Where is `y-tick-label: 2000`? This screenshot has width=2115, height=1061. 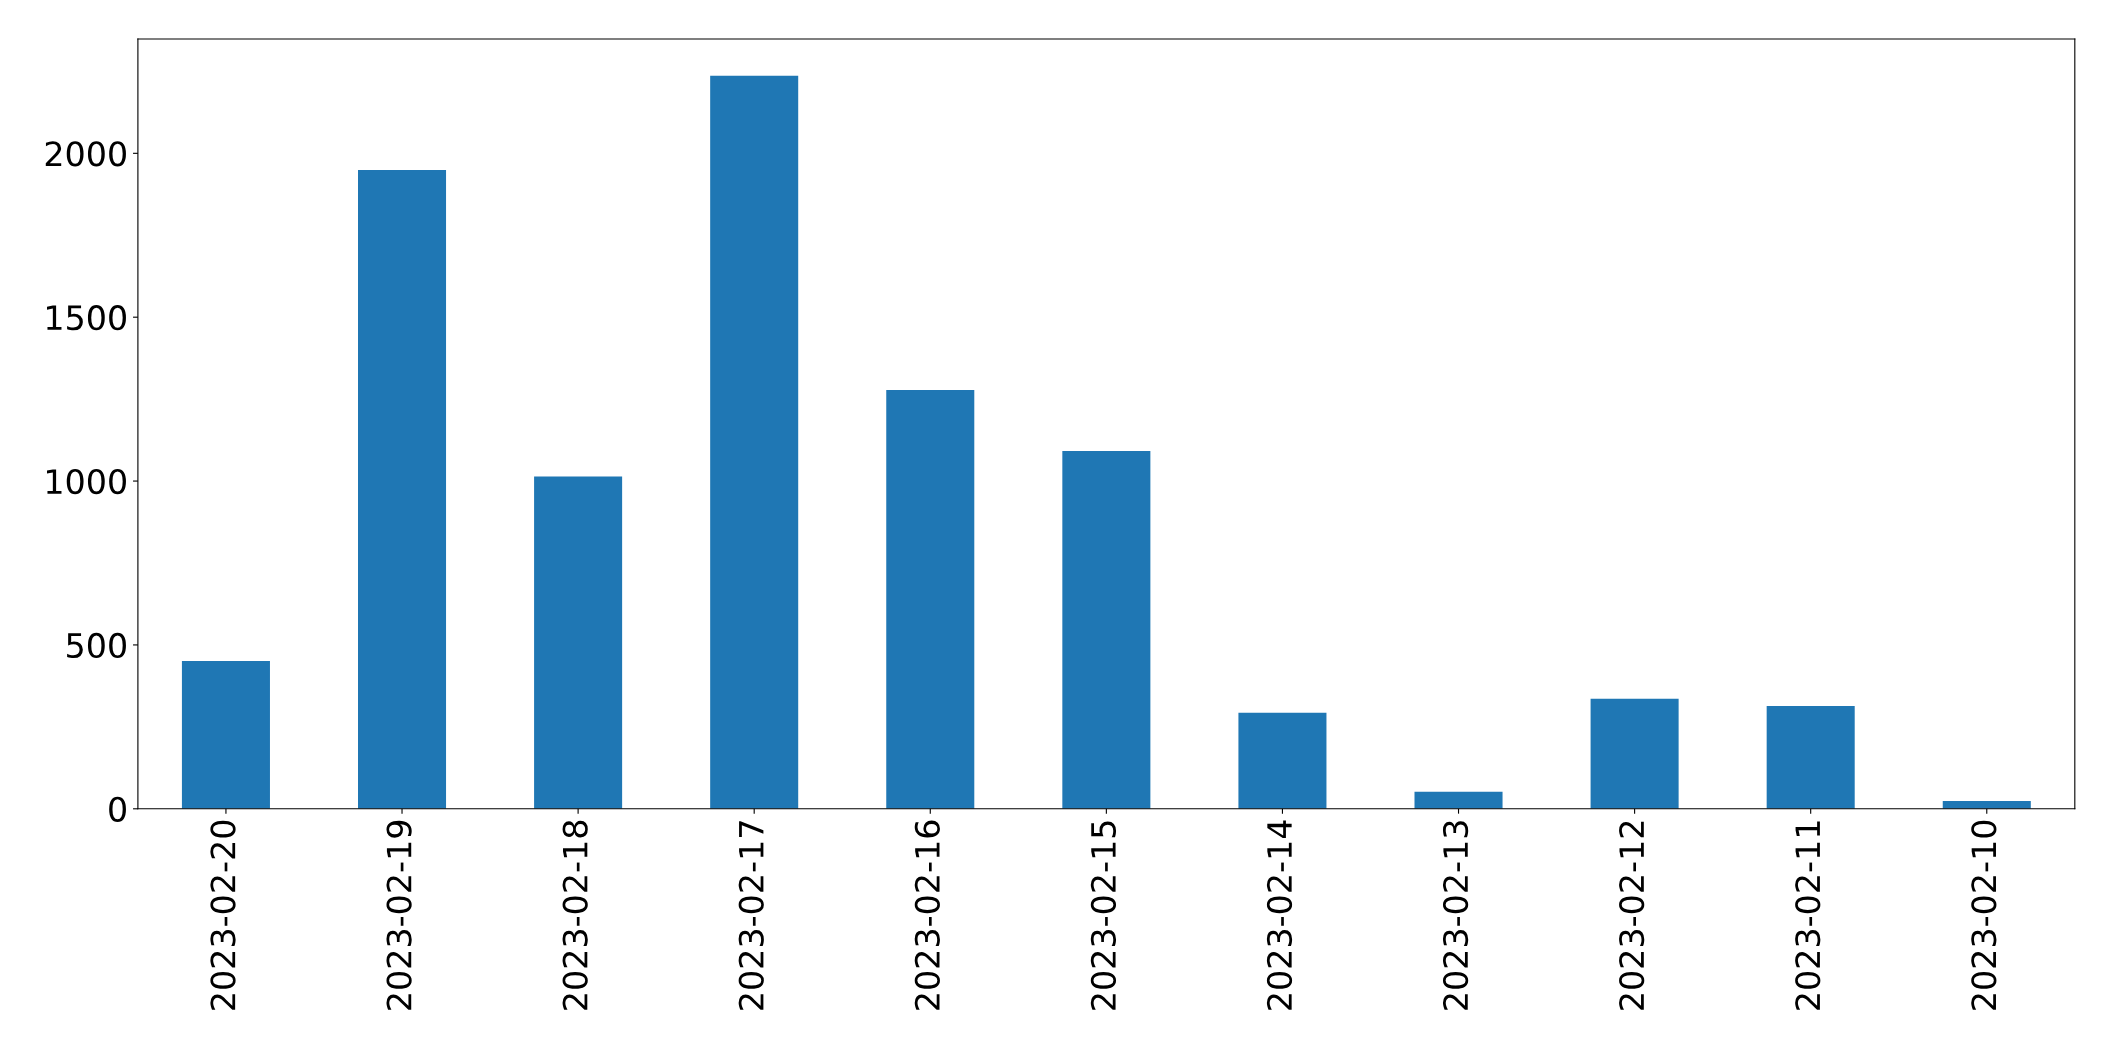 y-tick-label: 2000 is located at coordinates (85, 154).